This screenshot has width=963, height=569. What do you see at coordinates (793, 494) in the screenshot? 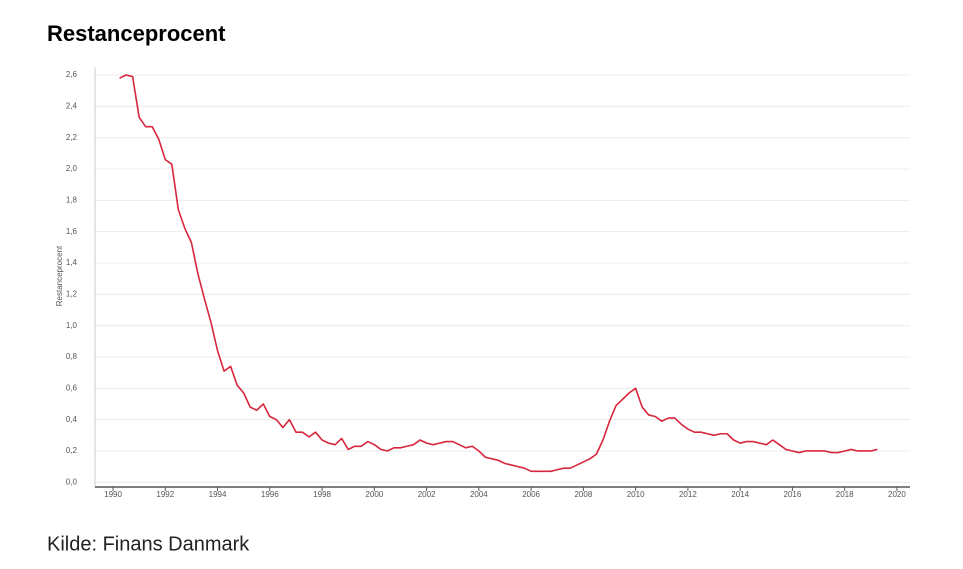
I see `x-tick-label: 2016` at bounding box center [793, 494].